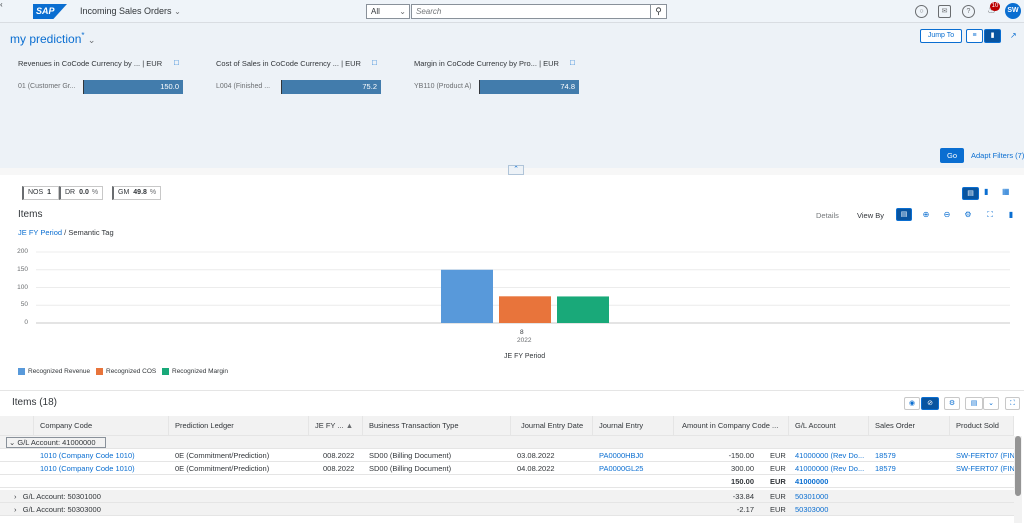 The height and width of the screenshot is (523, 1024). Describe the element at coordinates (114, 509) in the screenshot. I see `group-header: › G/L Account: 50303000` at that location.